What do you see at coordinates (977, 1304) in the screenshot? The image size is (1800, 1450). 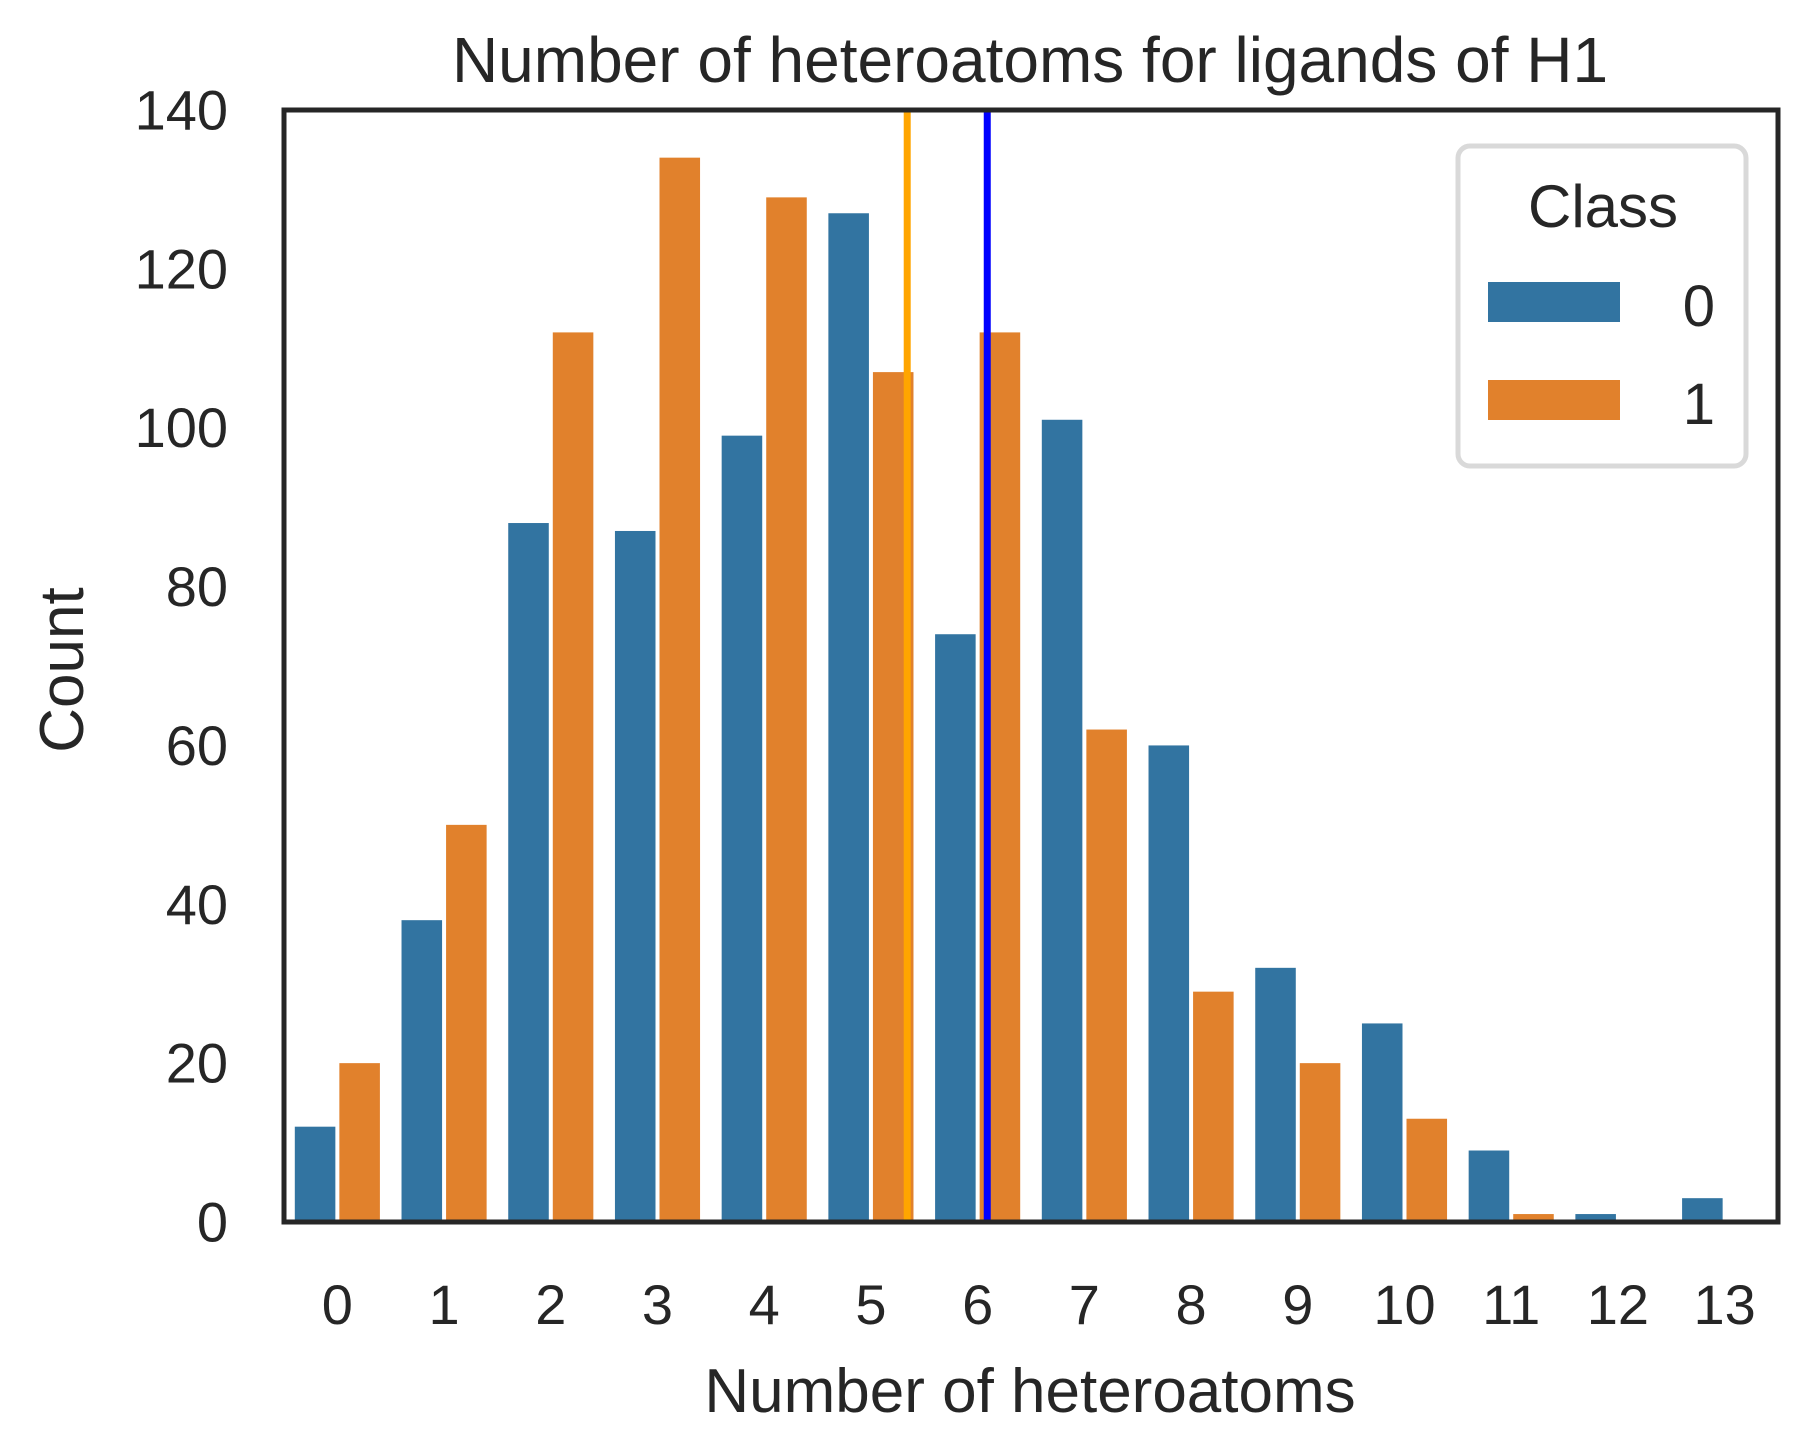 I see `x-tick-label: 6` at bounding box center [977, 1304].